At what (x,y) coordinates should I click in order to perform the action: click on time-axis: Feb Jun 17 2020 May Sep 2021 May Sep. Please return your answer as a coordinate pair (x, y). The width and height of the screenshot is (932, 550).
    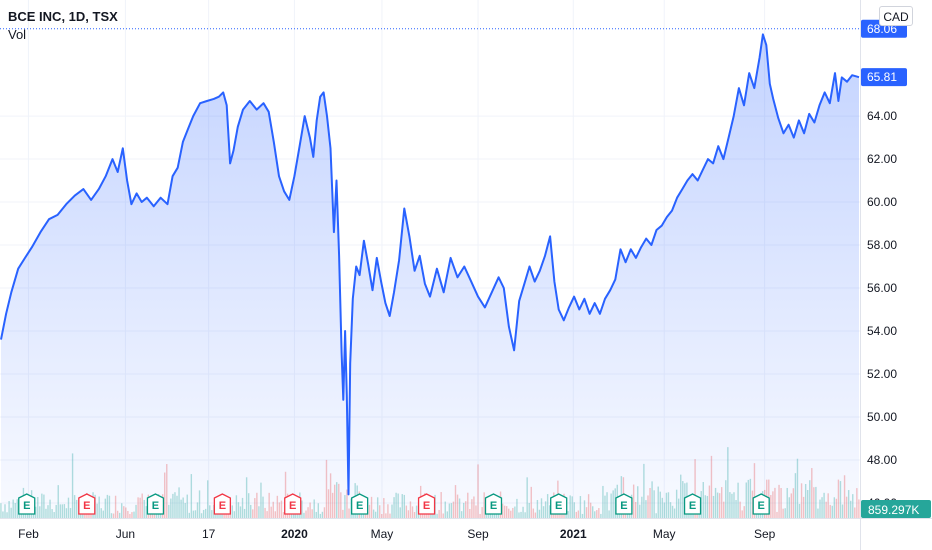
    Looking at the image, I should click on (397, 534).